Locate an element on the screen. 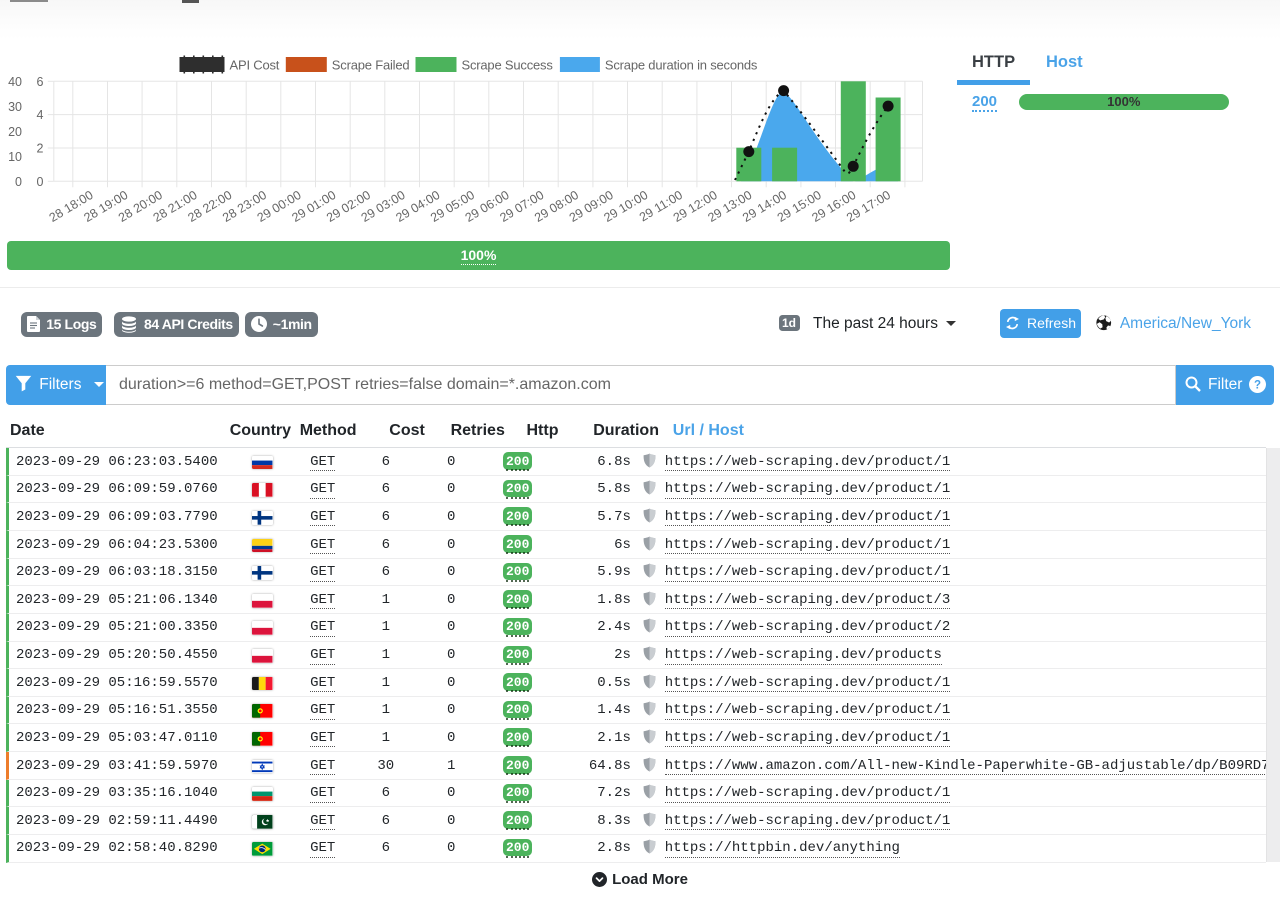 The height and width of the screenshot is (902, 1280). svg-text: 20 is located at coordinates (15, 132).